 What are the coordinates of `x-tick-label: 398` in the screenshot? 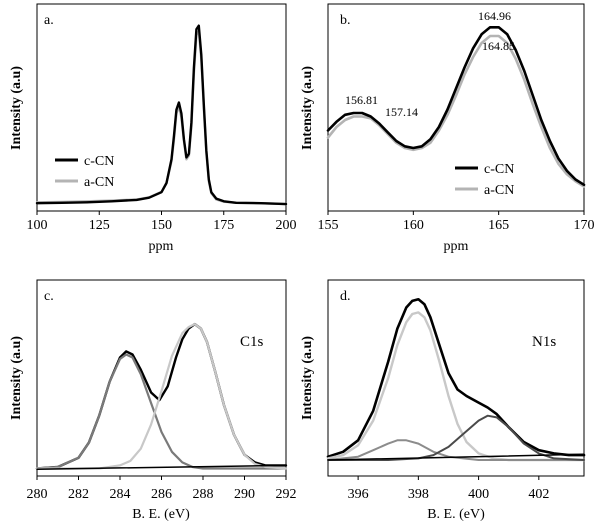 It's located at (418, 494).